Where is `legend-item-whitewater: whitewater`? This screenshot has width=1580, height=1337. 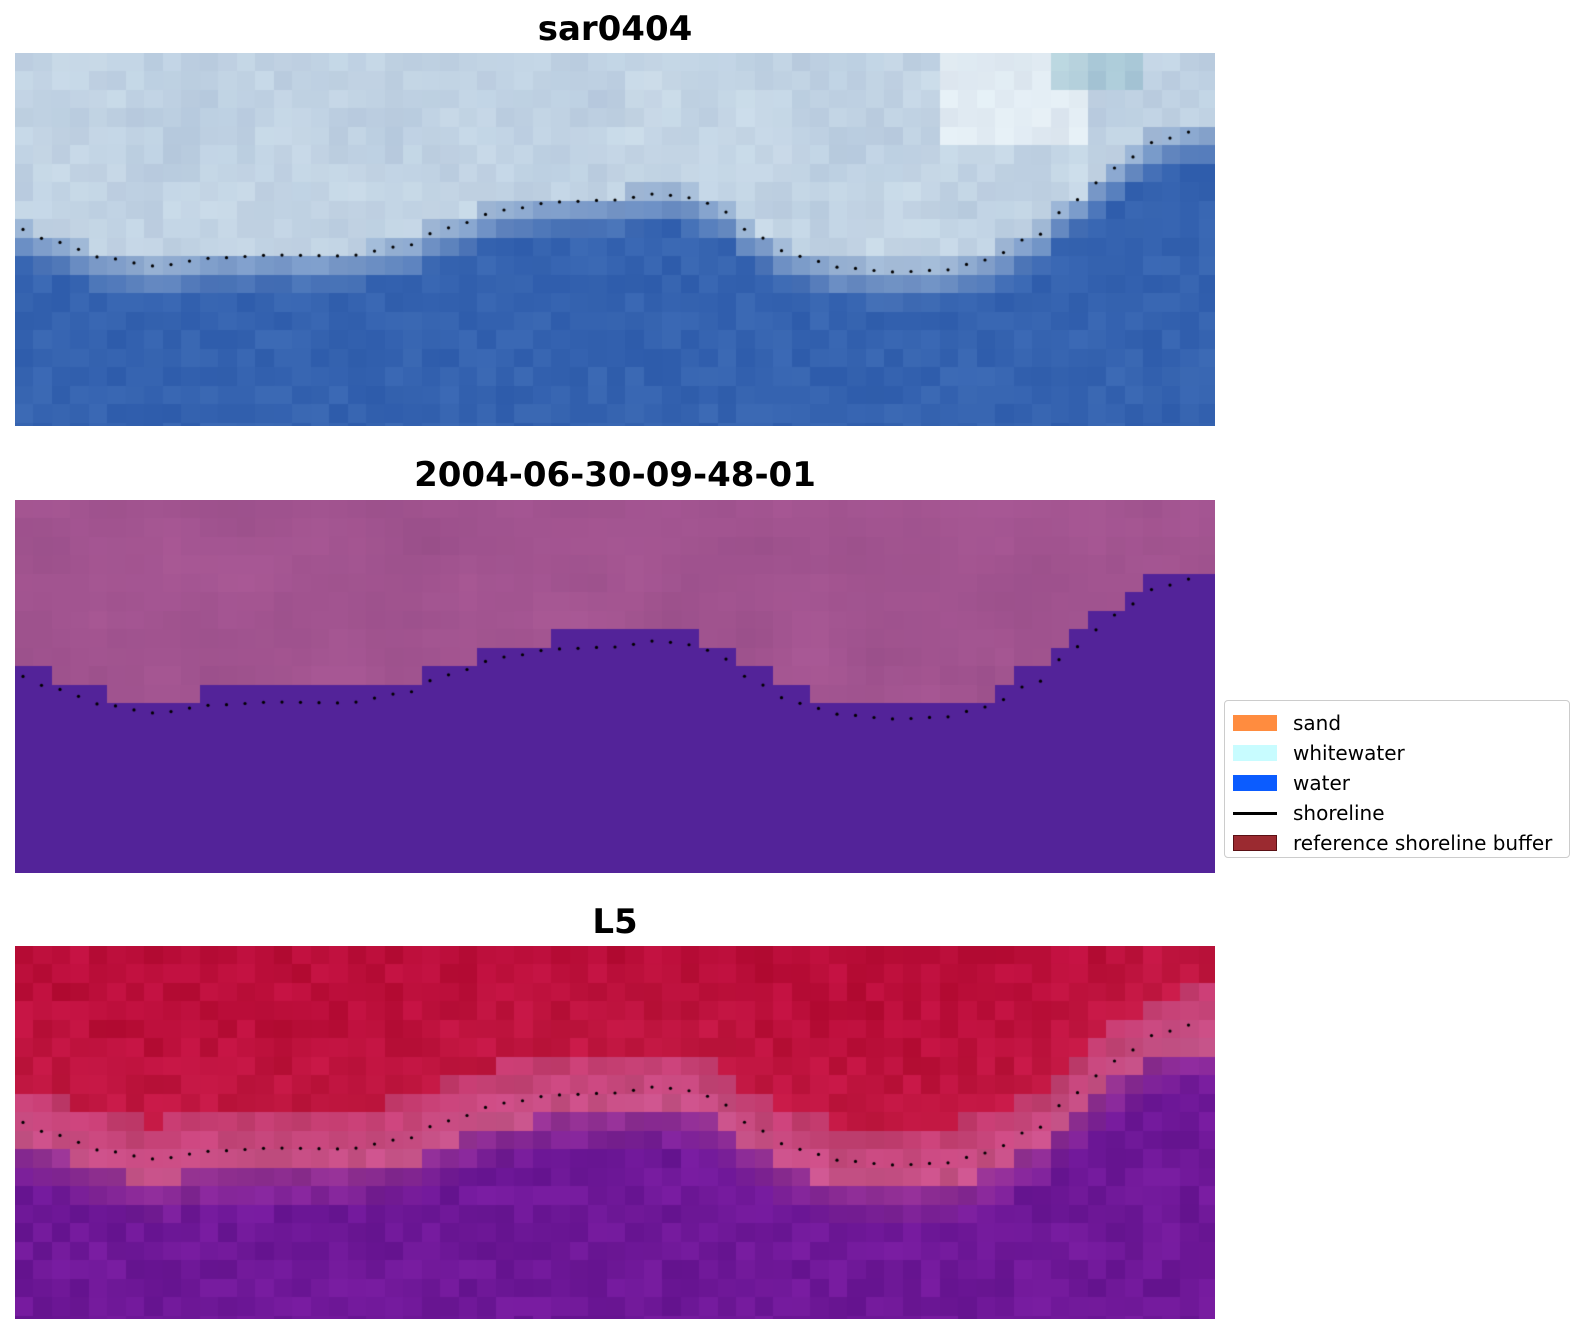 legend-item-whitewater: whitewater is located at coordinates (1401, 753).